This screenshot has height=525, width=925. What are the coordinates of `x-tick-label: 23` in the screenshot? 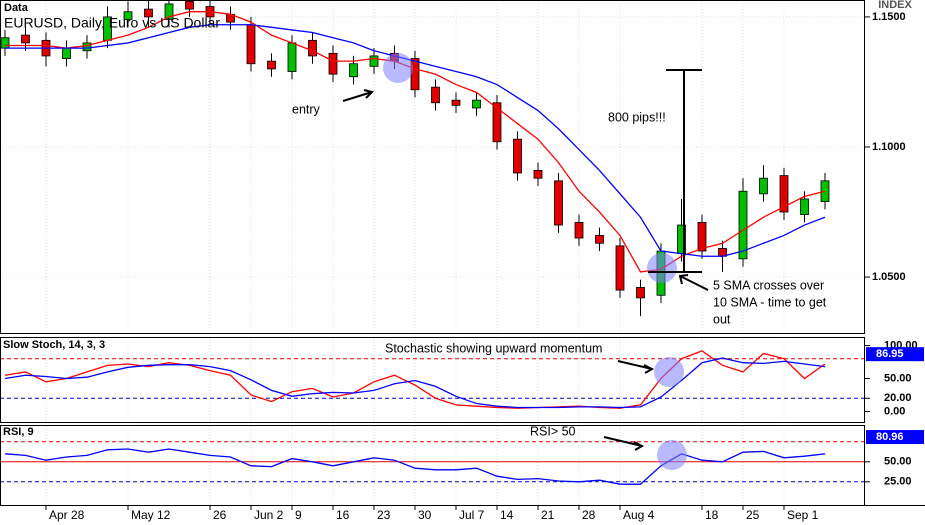 It's located at (384, 515).